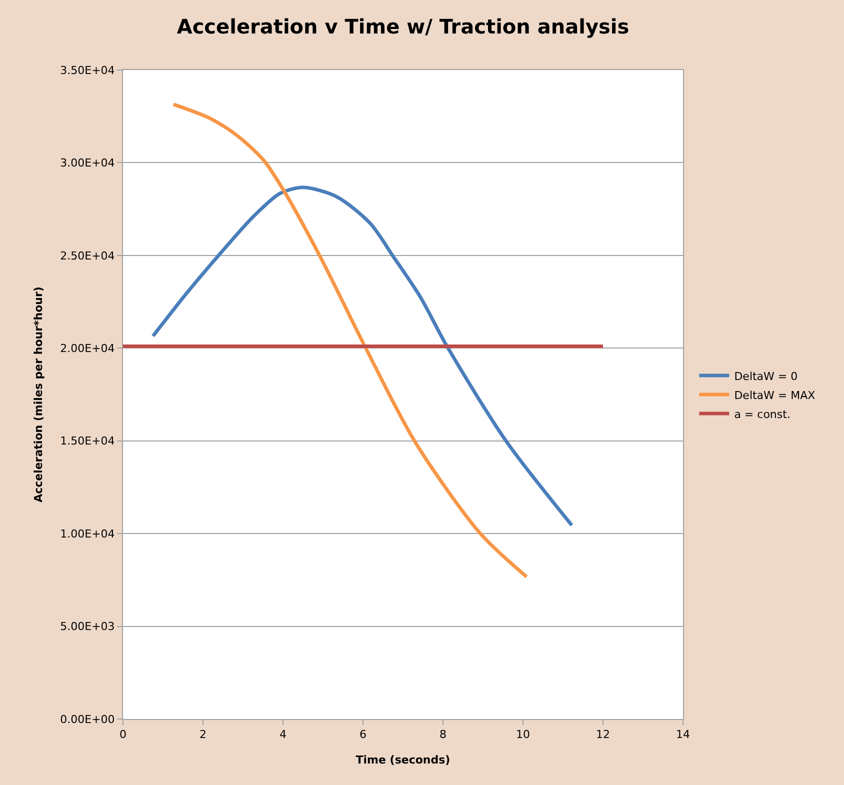  I want to click on y-axis-title: Acceleration (miles per hour*hour), so click(38, 394).